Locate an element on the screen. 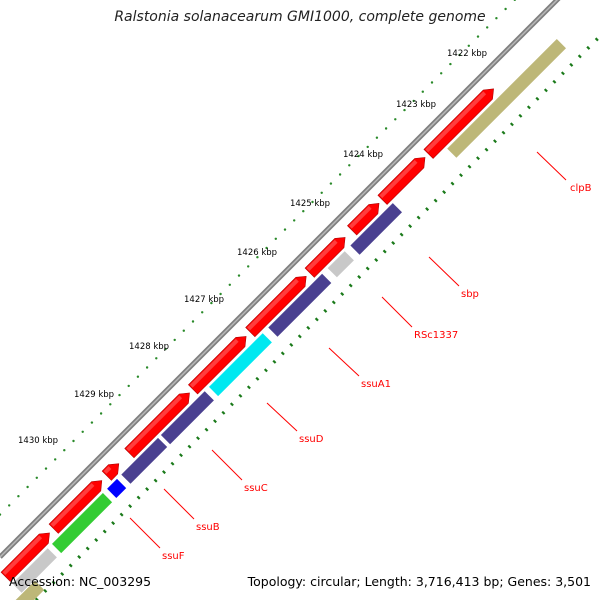  gene-label-ssuD: ssuD is located at coordinates (311, 439).